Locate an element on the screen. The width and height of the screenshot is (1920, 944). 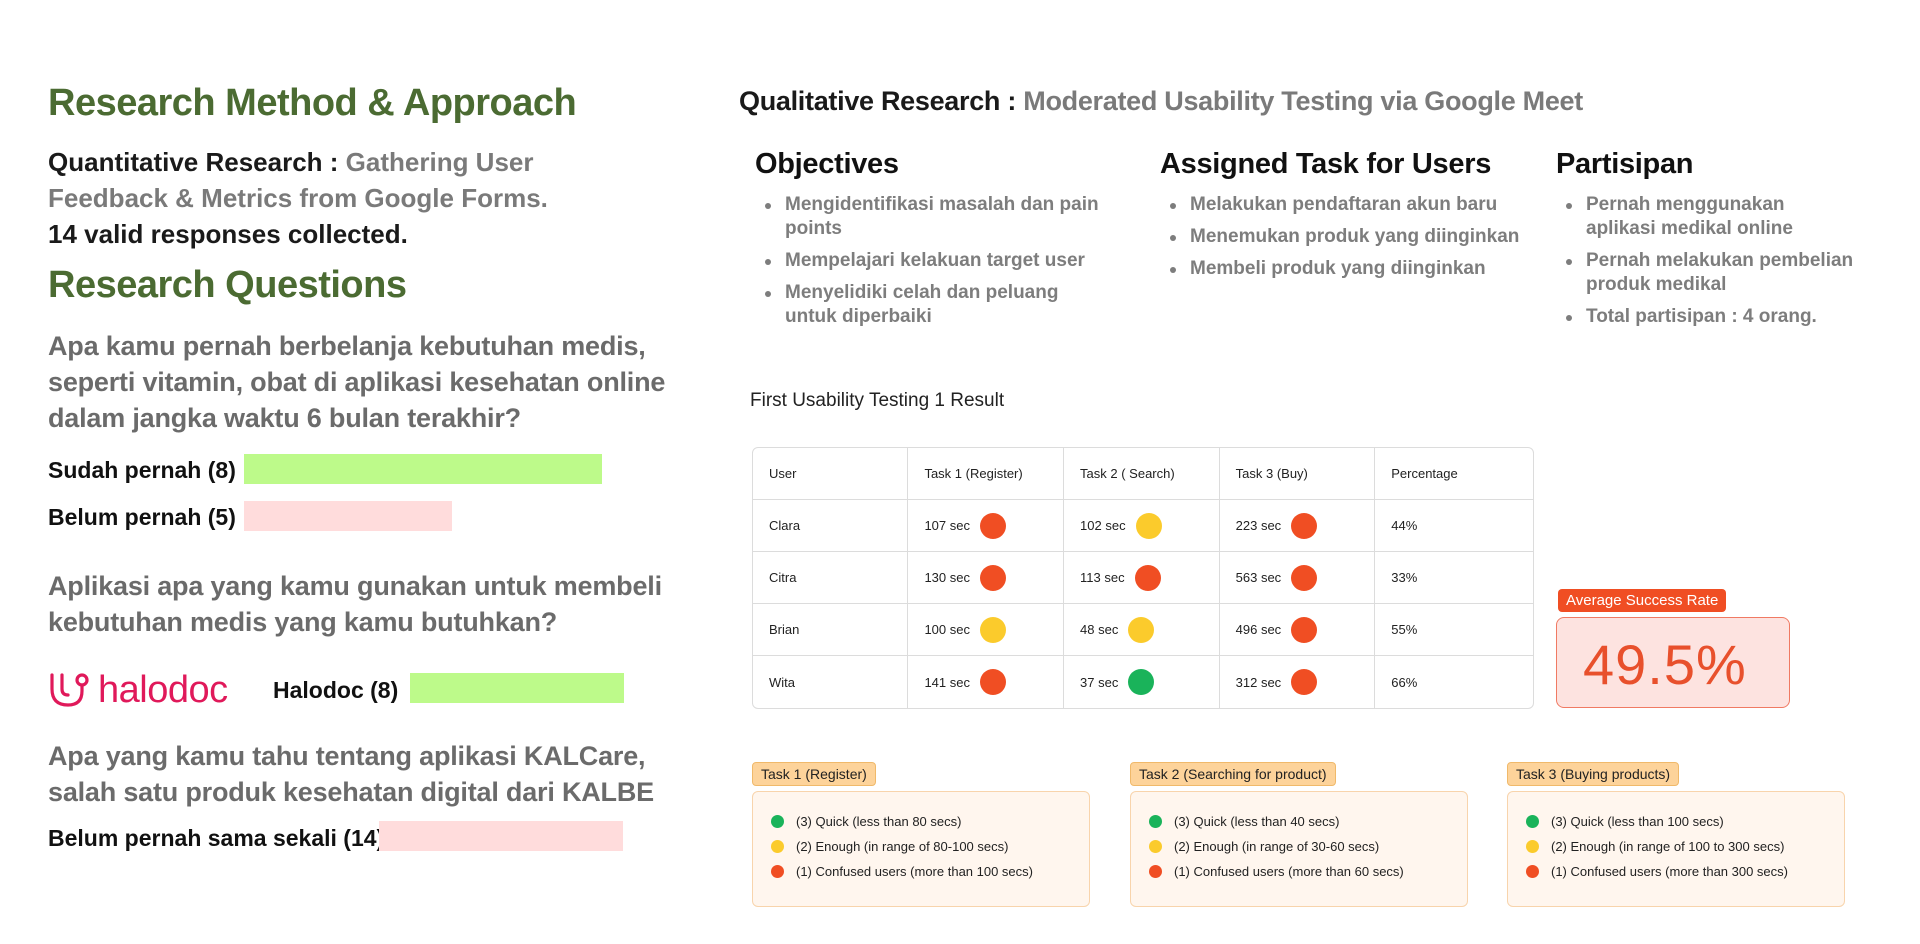
table-row: Clara 107 sec 102 sec 223 sec 44% is located at coordinates (1143, 526).